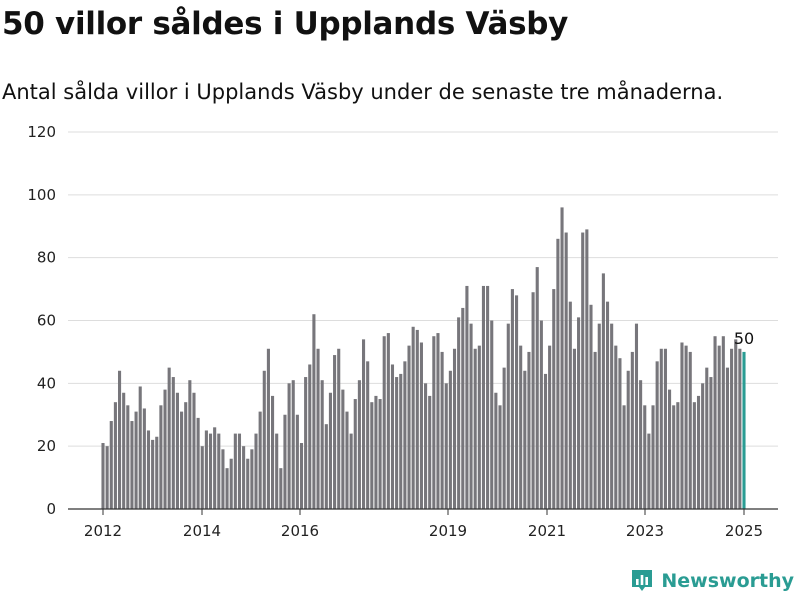  What do you see at coordinates (285, 24) in the screenshot?
I see `chart-title: 50 villor såldes i Upplands Väsby` at bounding box center [285, 24].